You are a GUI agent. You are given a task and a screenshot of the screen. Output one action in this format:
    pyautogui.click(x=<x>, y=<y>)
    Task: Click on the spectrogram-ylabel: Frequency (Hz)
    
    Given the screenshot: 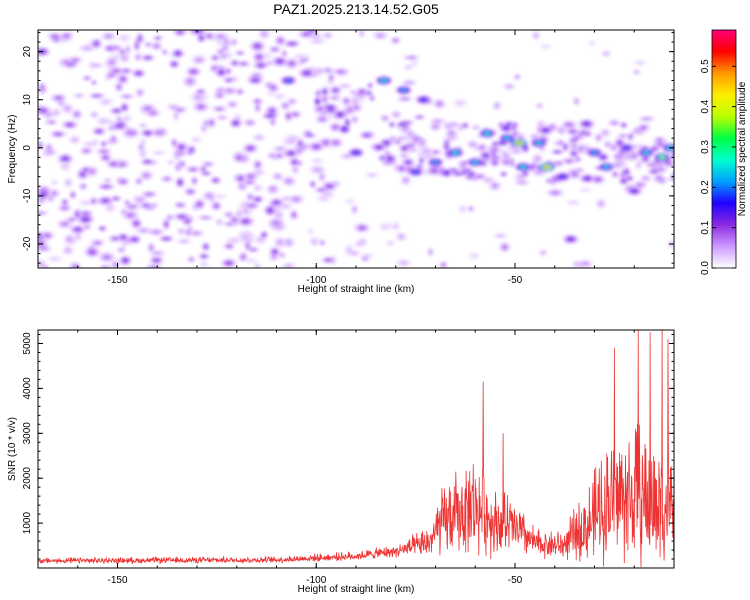 What is the action you would take?
    pyautogui.click(x=12, y=149)
    